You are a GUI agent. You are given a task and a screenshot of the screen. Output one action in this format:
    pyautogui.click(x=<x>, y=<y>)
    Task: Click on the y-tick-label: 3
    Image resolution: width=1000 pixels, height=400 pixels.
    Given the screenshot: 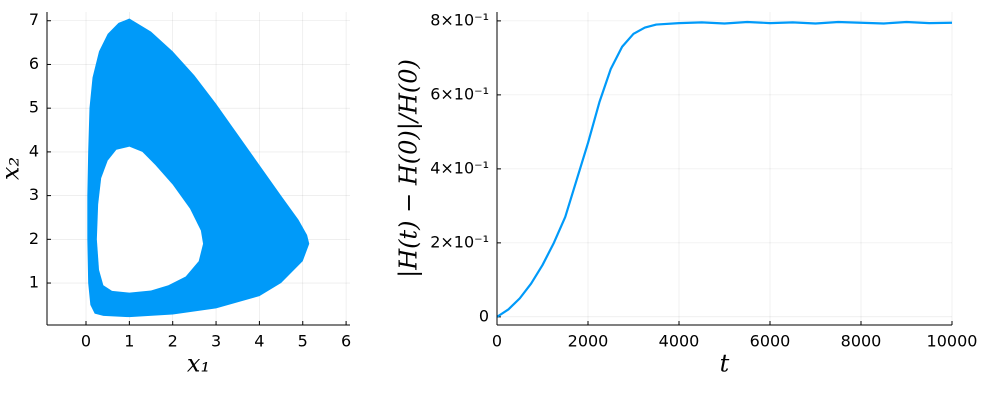 What is the action you would take?
    pyautogui.click(x=34, y=194)
    